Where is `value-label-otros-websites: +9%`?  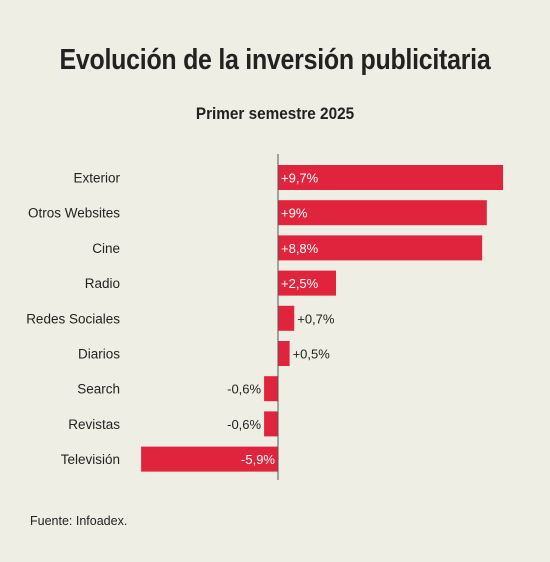
value-label-otros-websites: +9% is located at coordinates (294, 213).